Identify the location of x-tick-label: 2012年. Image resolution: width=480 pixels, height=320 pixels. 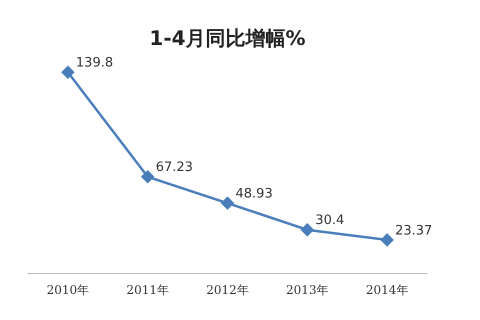
(227, 289).